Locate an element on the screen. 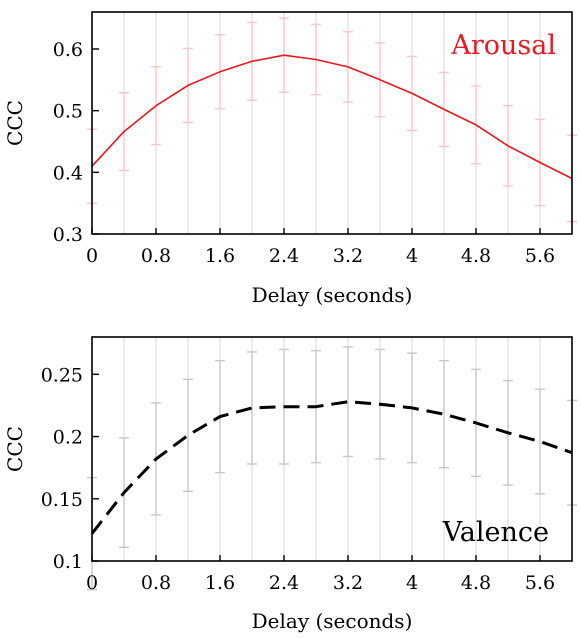 This screenshot has height=639, width=581. panel-title: Arousal is located at coordinates (503, 45).